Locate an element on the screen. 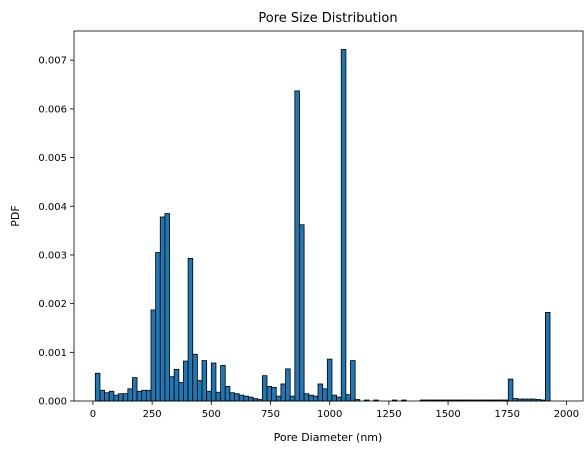 Image resolution: width=588 pixels, height=453 pixels. y-tick-label: 0.004 is located at coordinates (52, 207).